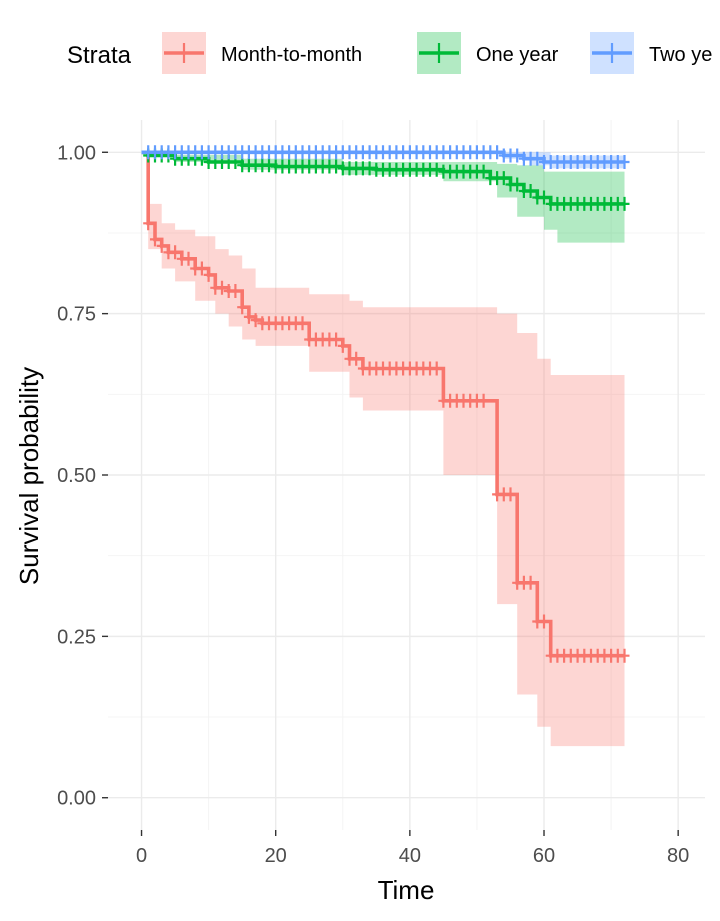 The height and width of the screenshot is (921, 720). Describe the element at coordinates (141, 856) in the screenshot. I see `x-tick-label: 0` at that location.